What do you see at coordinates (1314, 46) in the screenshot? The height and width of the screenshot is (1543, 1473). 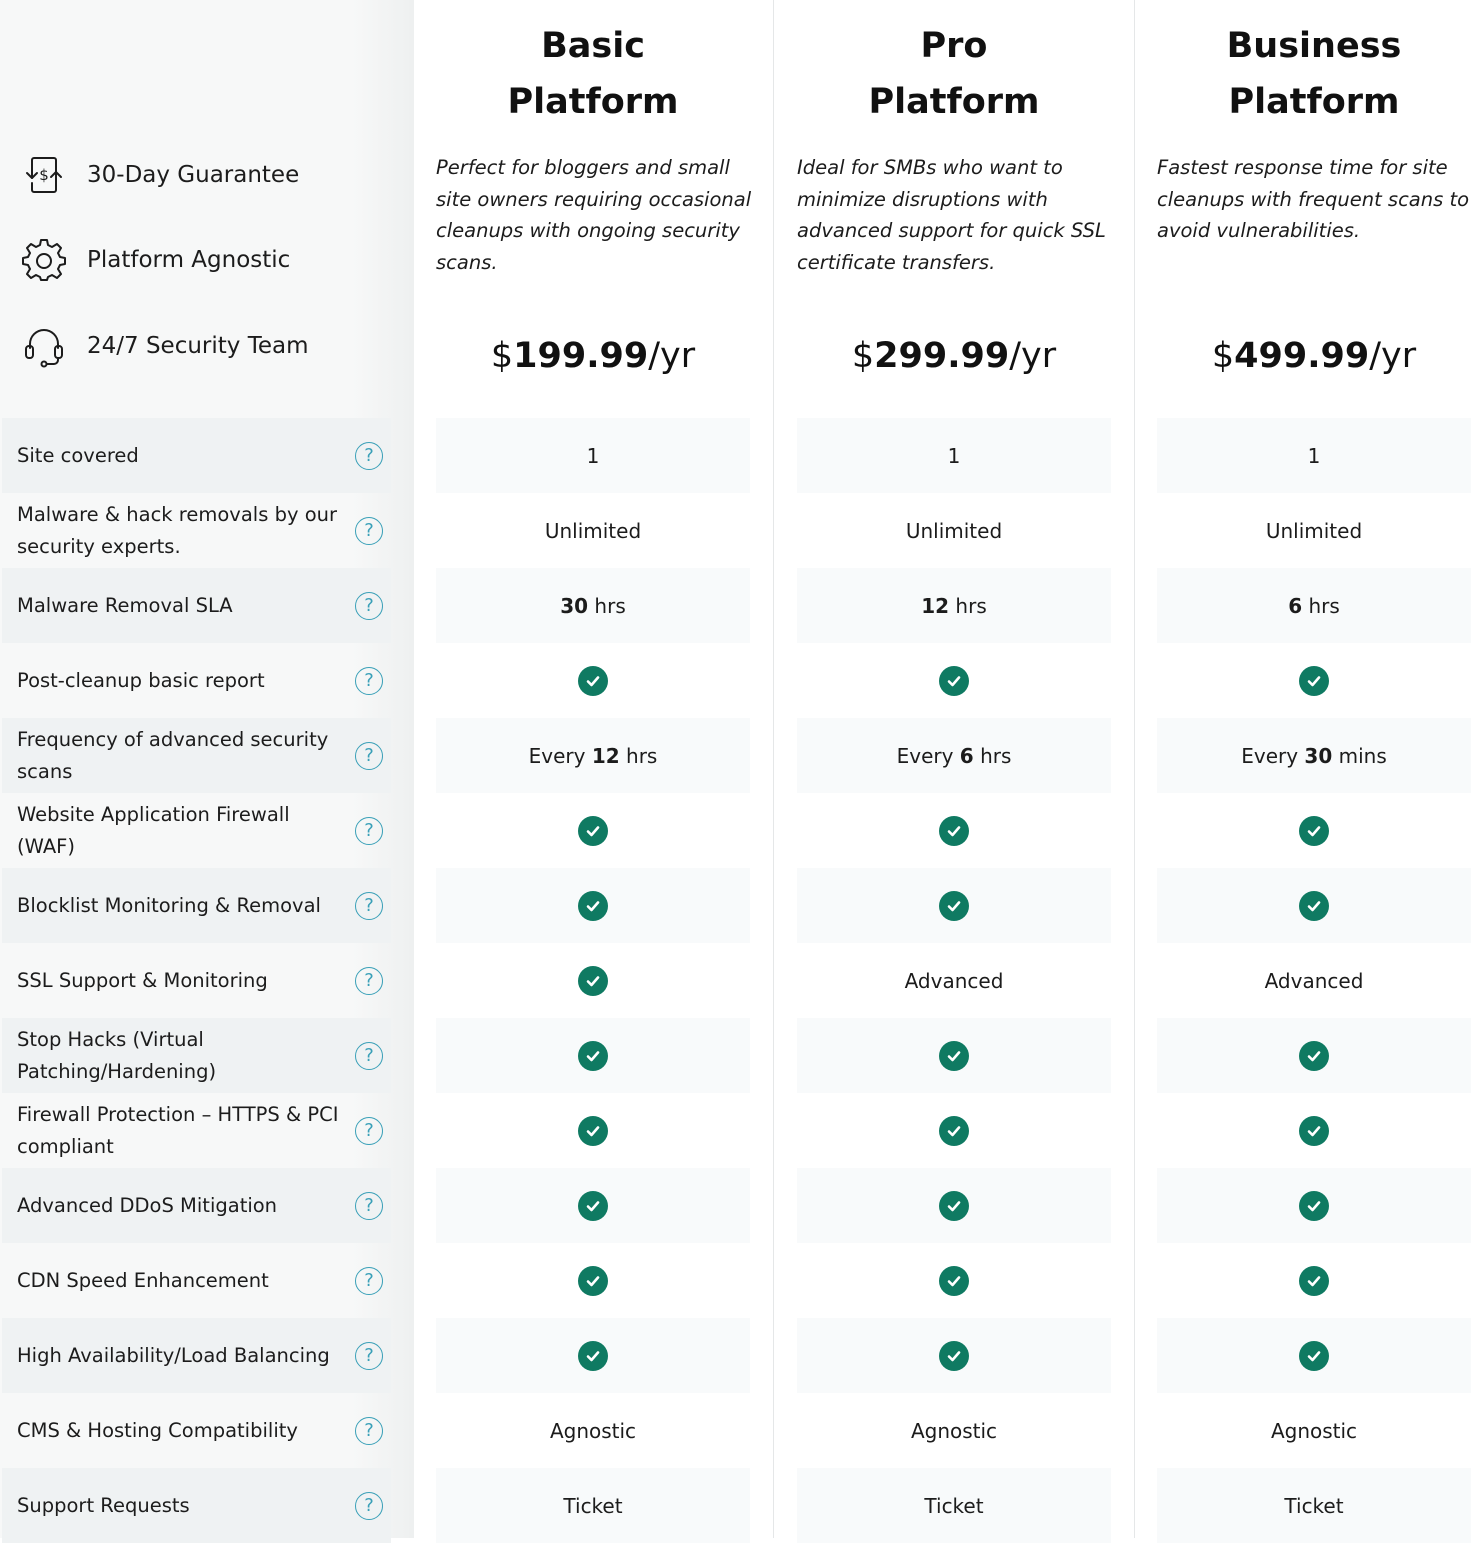 I see `plan-title-line: Business` at bounding box center [1314, 46].